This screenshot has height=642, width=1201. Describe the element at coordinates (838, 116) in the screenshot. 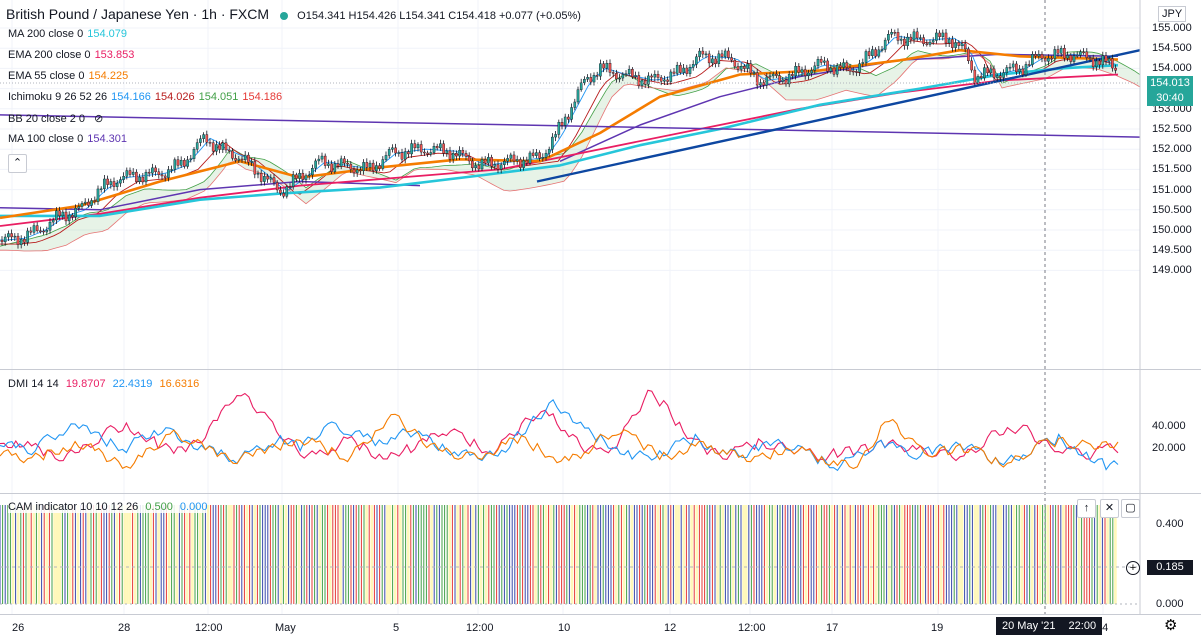

I see `rising-trendline` at that location.